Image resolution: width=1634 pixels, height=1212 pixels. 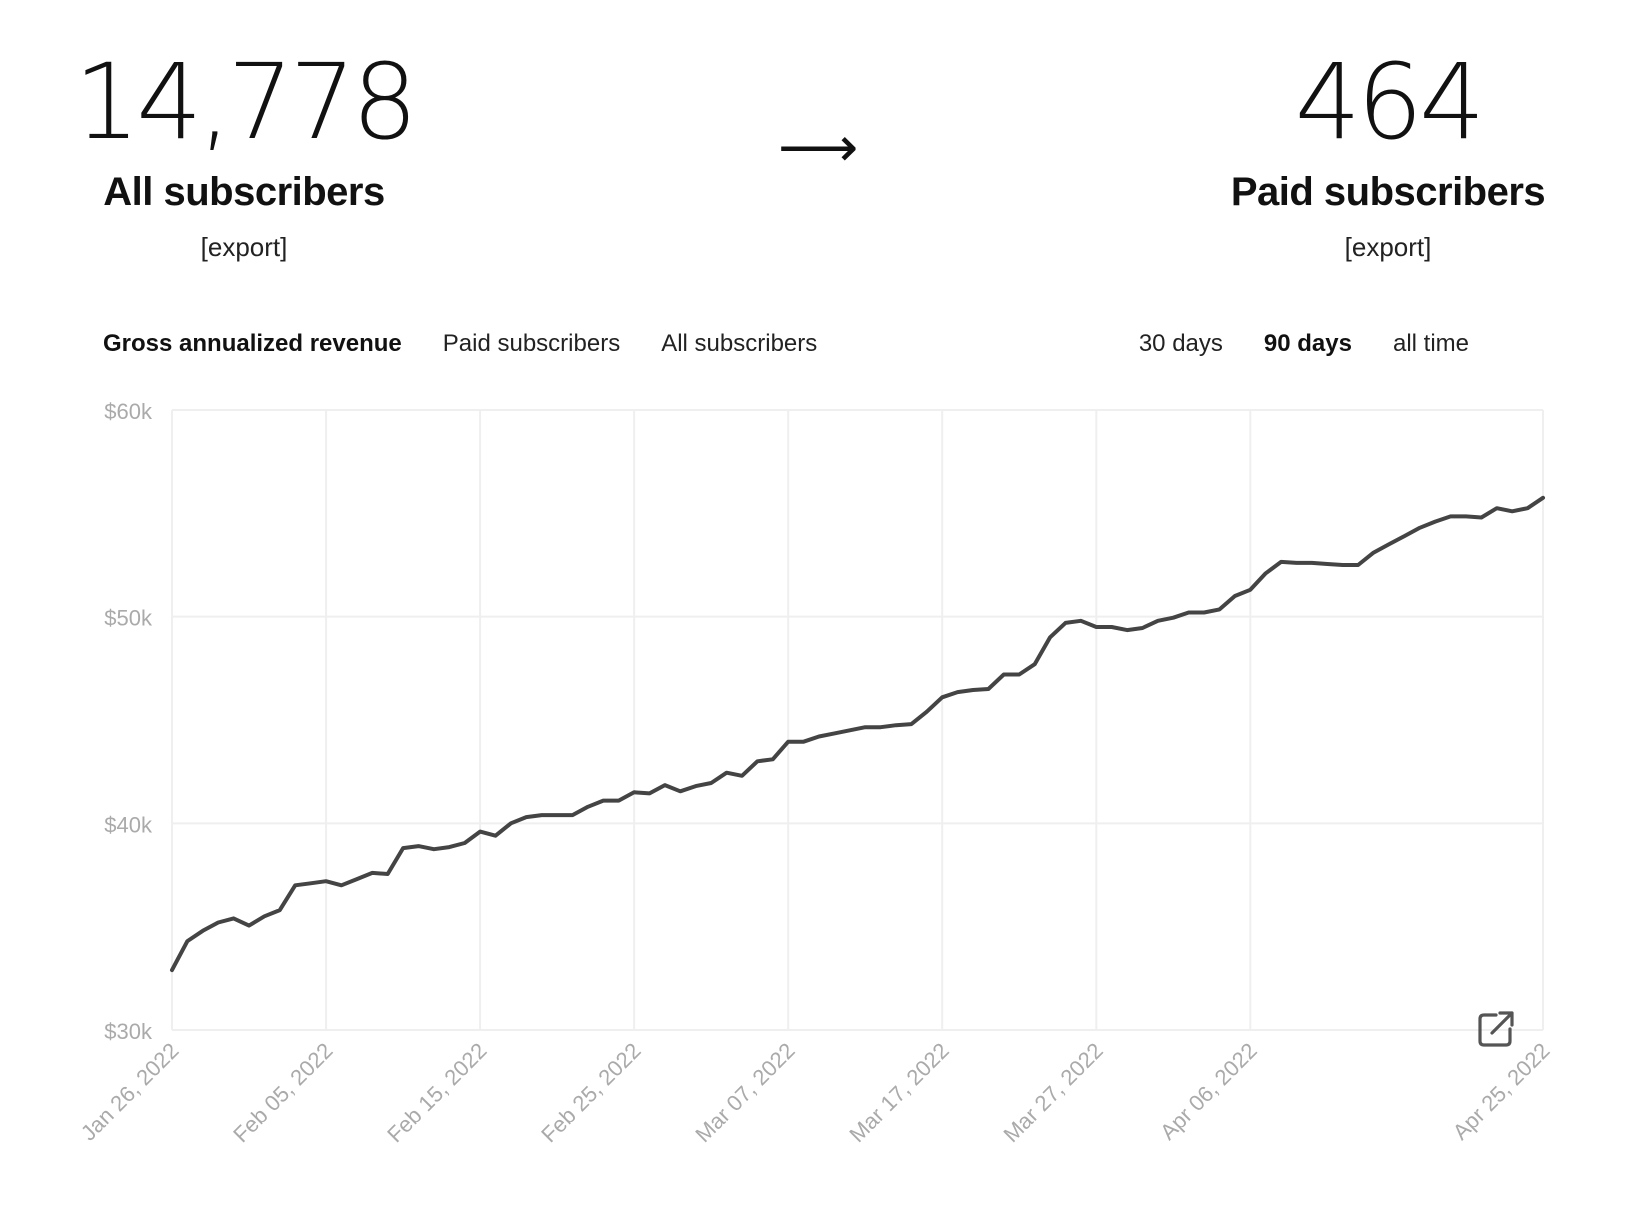 What do you see at coordinates (128, 721) in the screenshot?
I see `y-axis-ticks: $30k $40k $50k $60k` at bounding box center [128, 721].